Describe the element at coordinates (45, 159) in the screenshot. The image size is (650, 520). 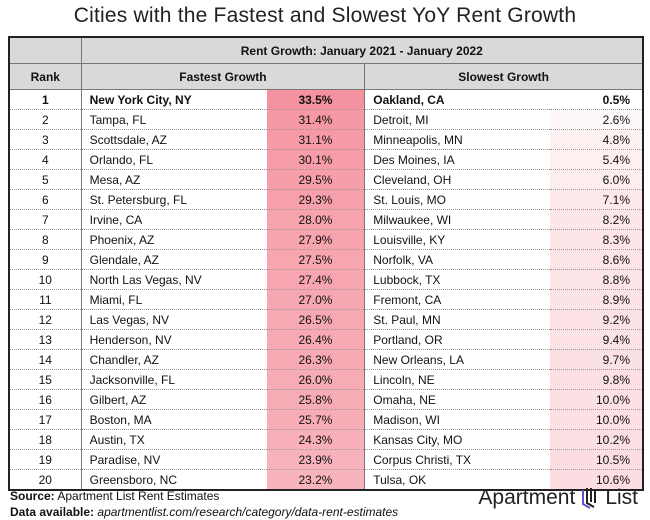
I see `rank-cell: 4` at that location.